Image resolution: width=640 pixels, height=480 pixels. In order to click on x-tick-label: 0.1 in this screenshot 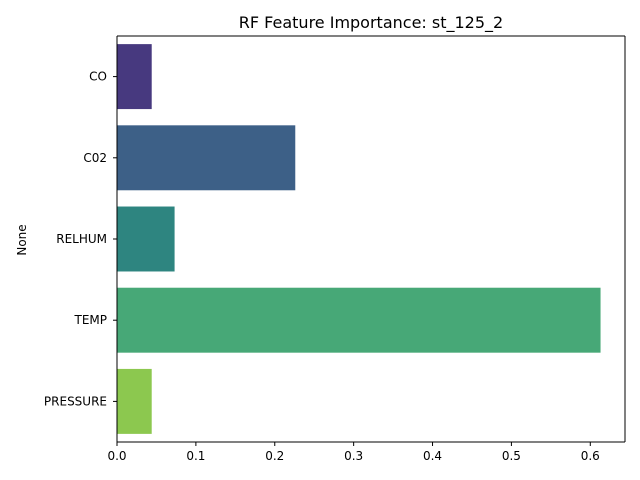, I will do `click(195, 456)`.